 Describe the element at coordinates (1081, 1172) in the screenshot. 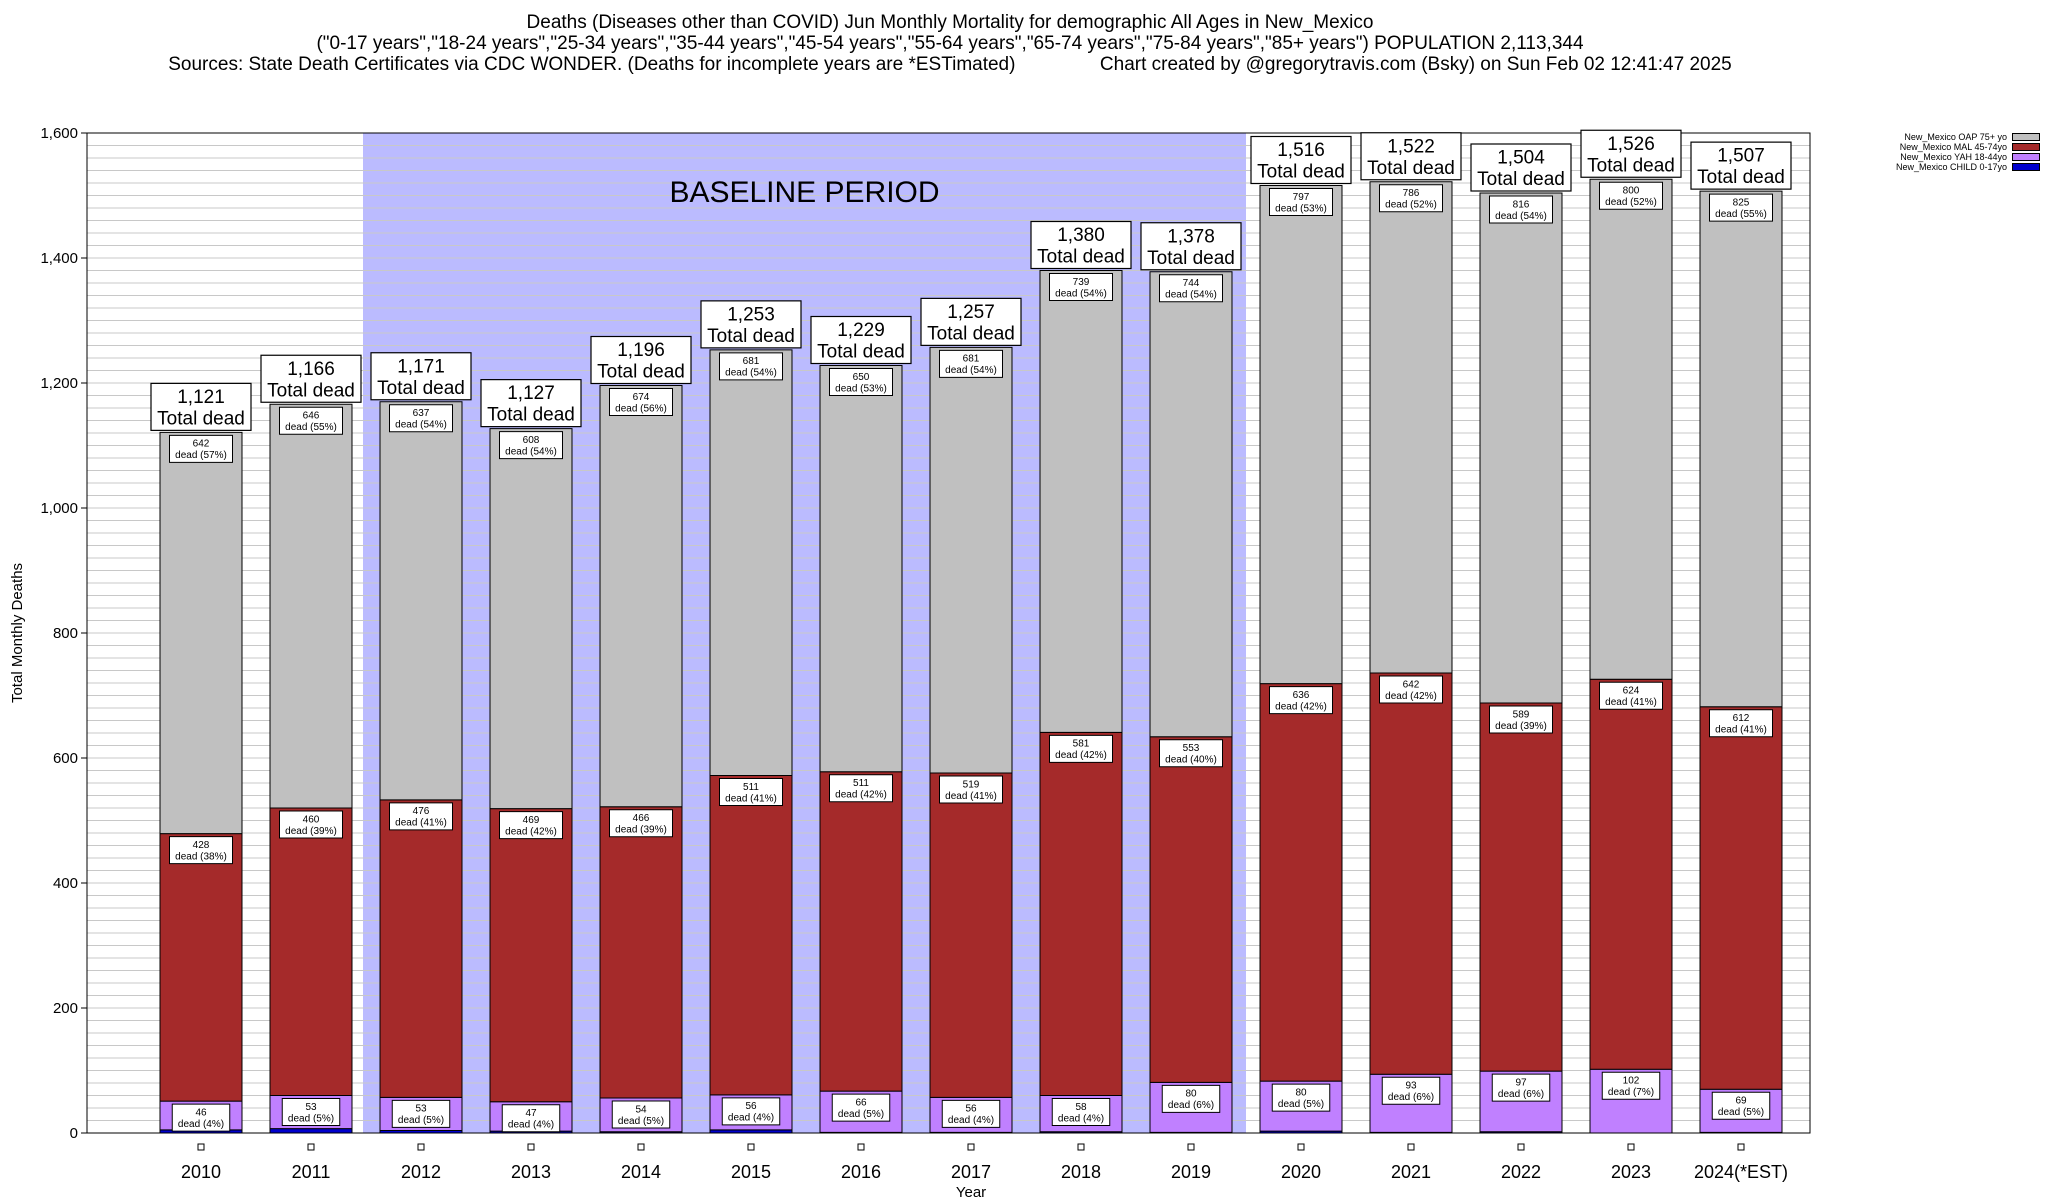

I see `x-tick-label: 2018` at that location.